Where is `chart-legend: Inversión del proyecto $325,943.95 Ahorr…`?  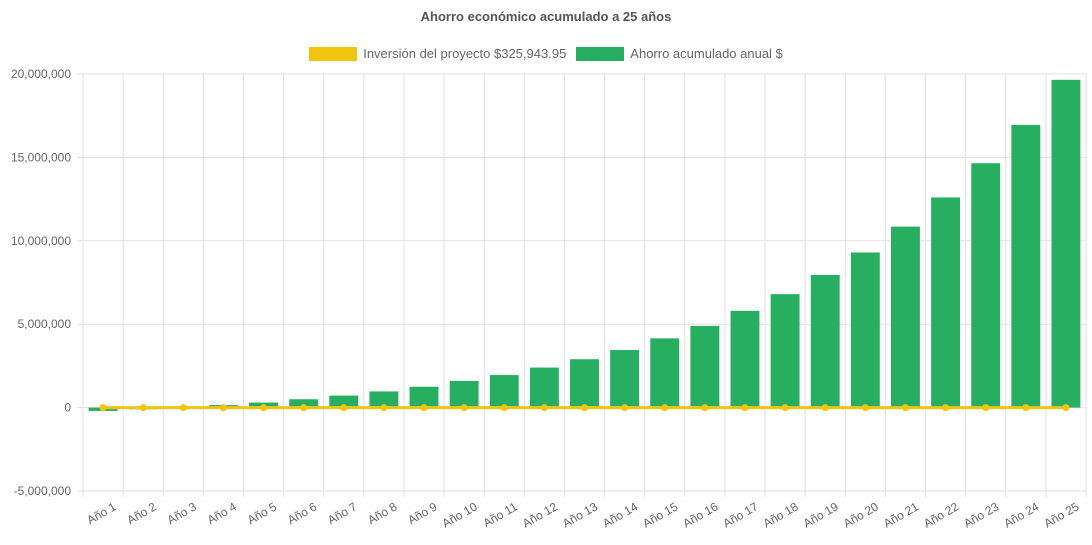 chart-legend: Inversión del proyecto $325,943.95 Ahorr… is located at coordinates (546, 53).